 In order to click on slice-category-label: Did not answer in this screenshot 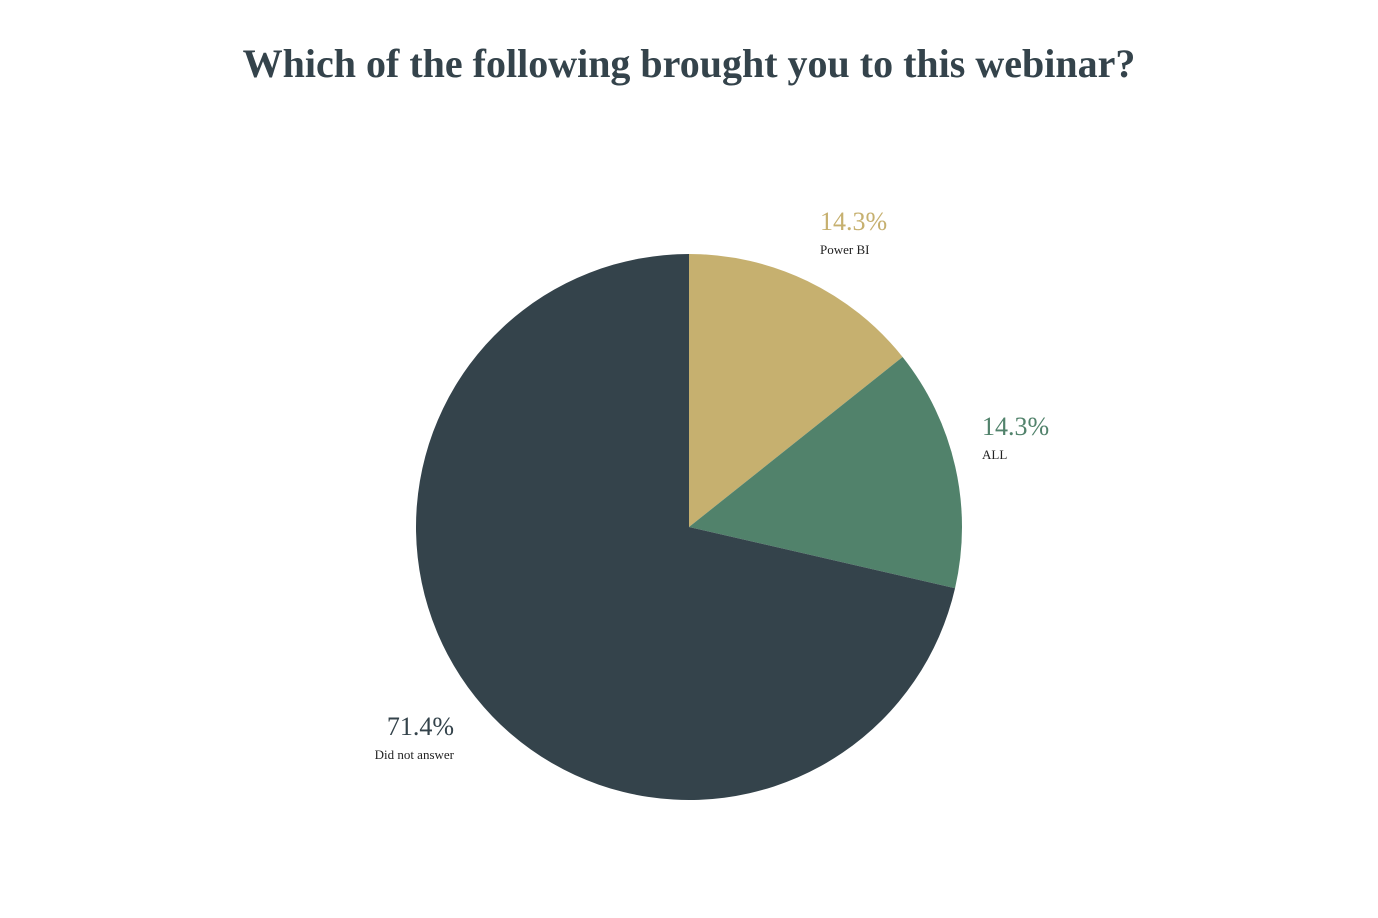, I will do `click(415, 754)`.